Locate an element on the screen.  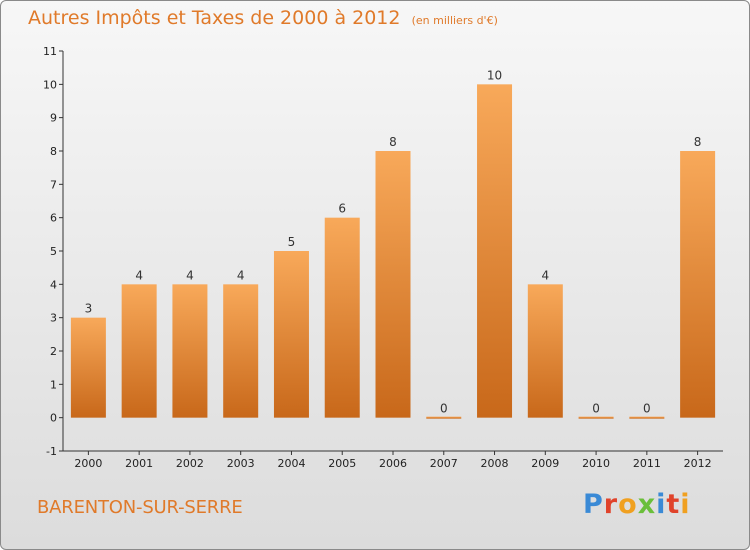
y-tick-label: 6 is located at coordinates (53, 218).